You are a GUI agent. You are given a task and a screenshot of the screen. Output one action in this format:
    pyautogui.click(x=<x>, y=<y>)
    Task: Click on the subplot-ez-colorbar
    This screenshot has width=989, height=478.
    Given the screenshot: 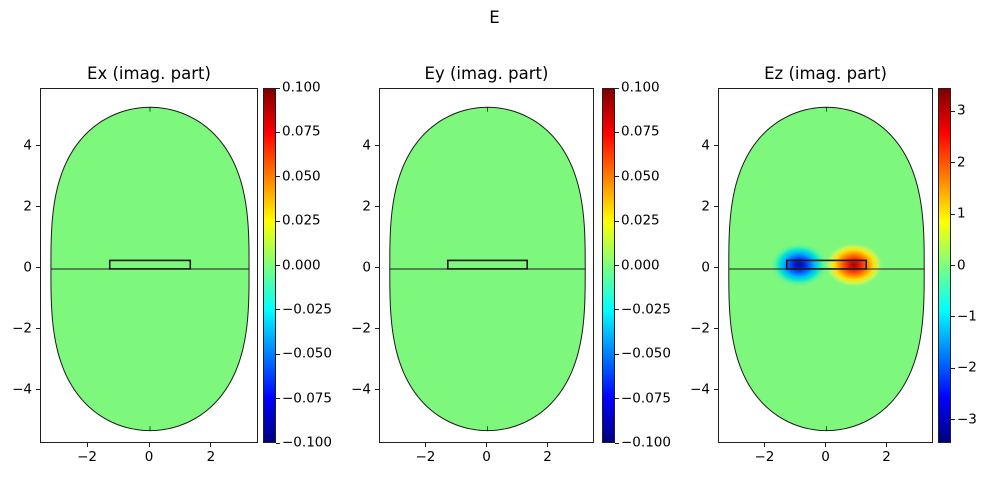 What is the action you would take?
    pyautogui.click(x=944, y=265)
    